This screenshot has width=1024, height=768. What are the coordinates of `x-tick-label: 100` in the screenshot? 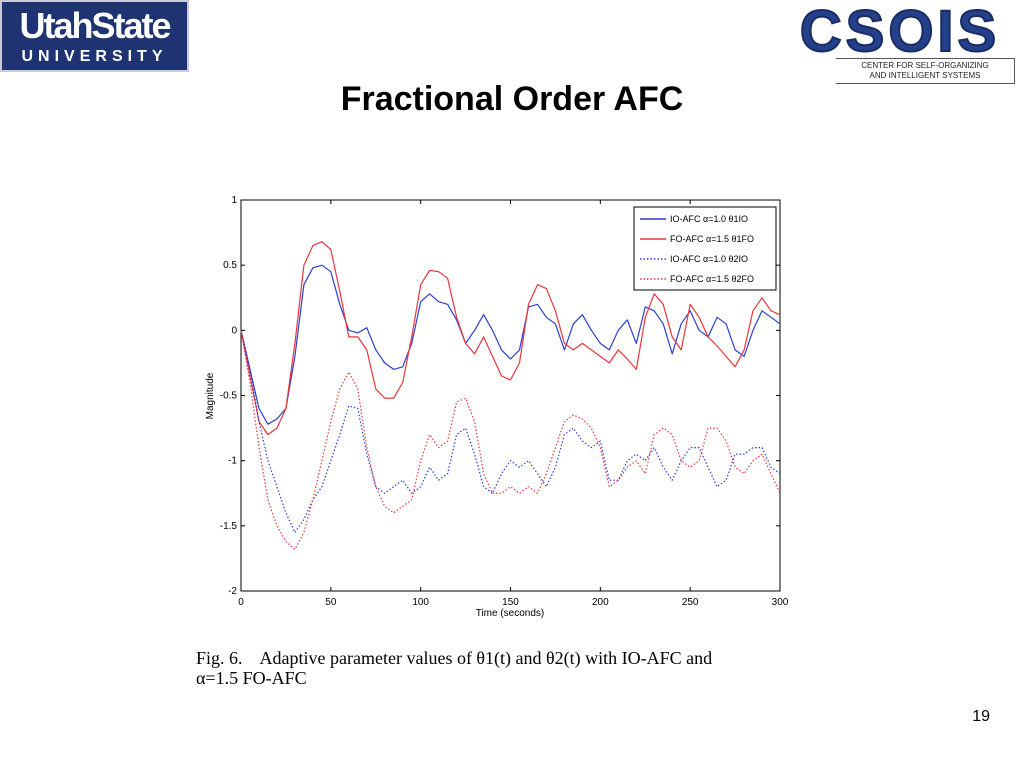 It's located at (420, 602).